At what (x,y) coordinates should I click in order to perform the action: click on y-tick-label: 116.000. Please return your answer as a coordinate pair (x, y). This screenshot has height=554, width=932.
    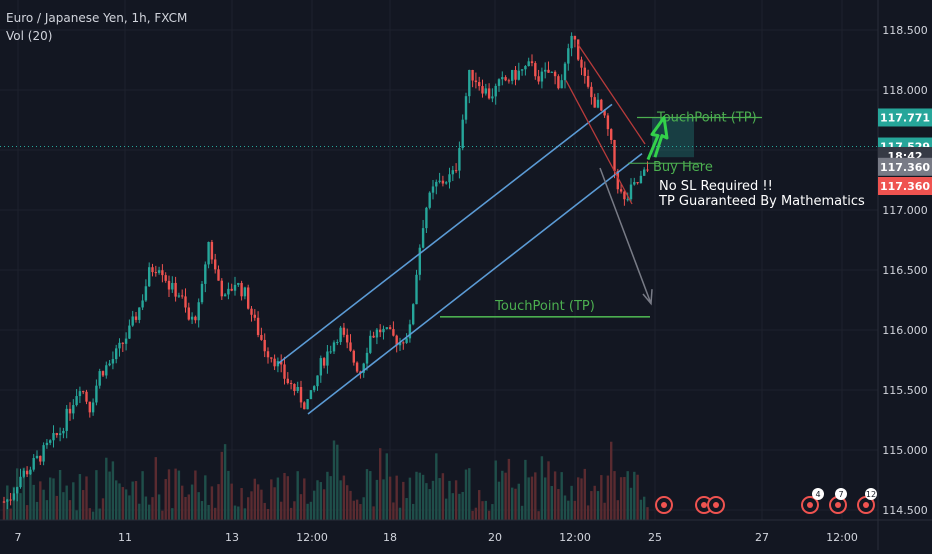
    Looking at the image, I should click on (905, 330).